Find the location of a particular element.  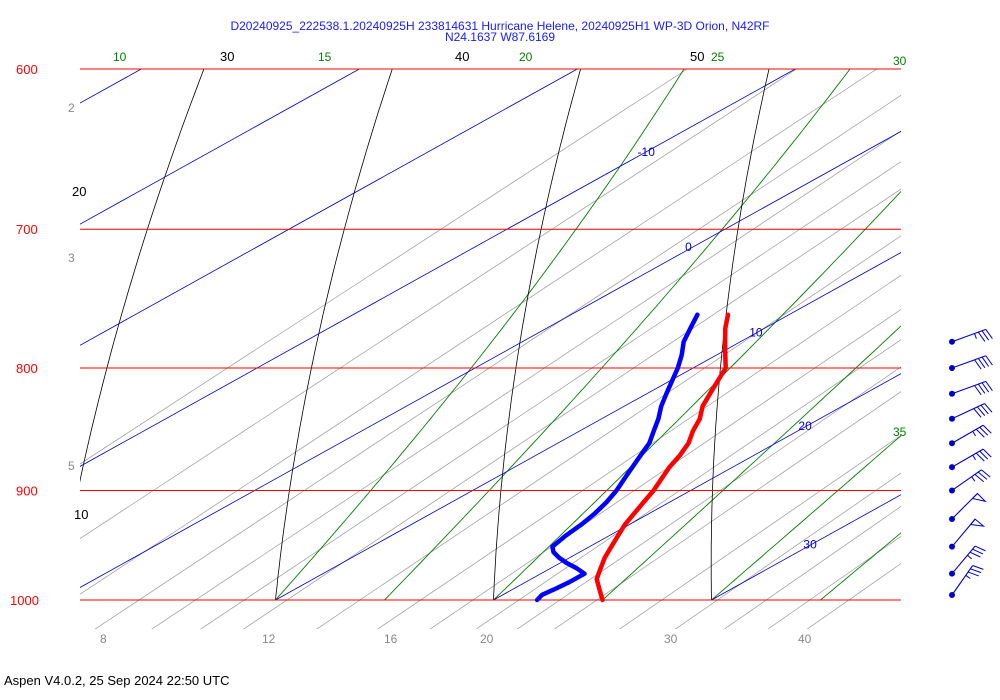

dry-adiabat-label: 10 is located at coordinates (81, 514).